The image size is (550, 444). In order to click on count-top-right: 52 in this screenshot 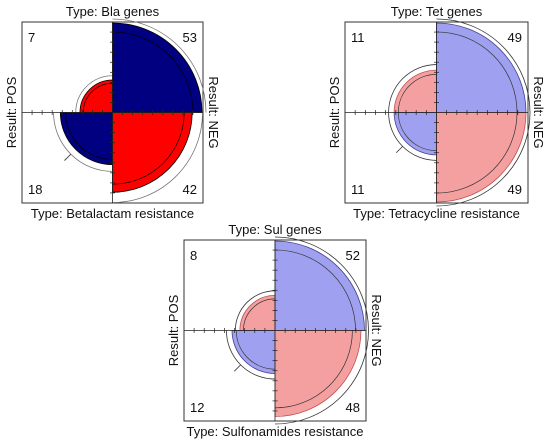, I will do `click(353, 255)`.